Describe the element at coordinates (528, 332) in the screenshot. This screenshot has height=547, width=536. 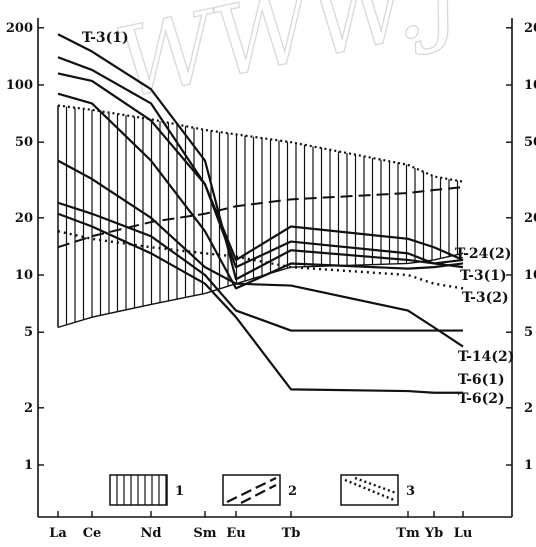
I see `y-tick-label-right: 5` at that location.